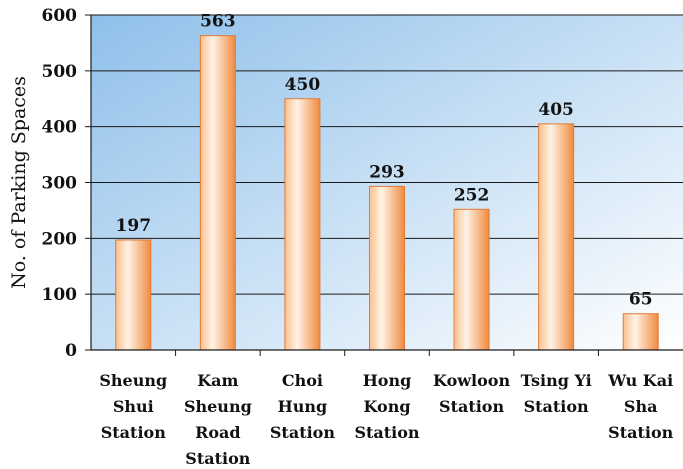 The height and width of the screenshot is (469, 683). I want to click on x-tick-label: Choi Hung Station, so click(302, 406).